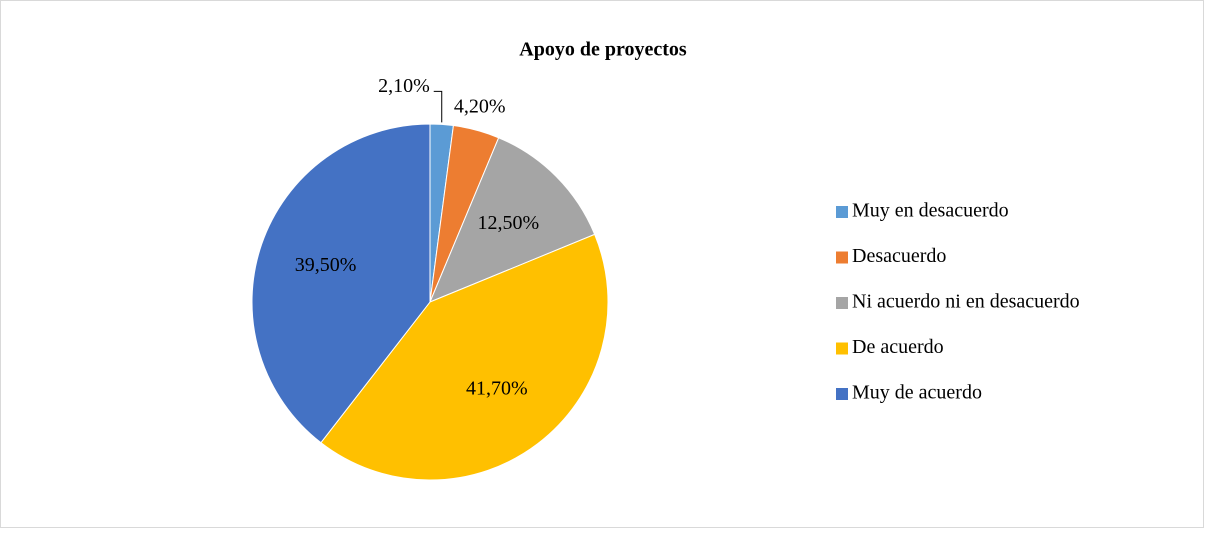 The image size is (1205, 534). What do you see at coordinates (497, 388) in the screenshot?
I see `data-label: 41,70%` at bounding box center [497, 388].